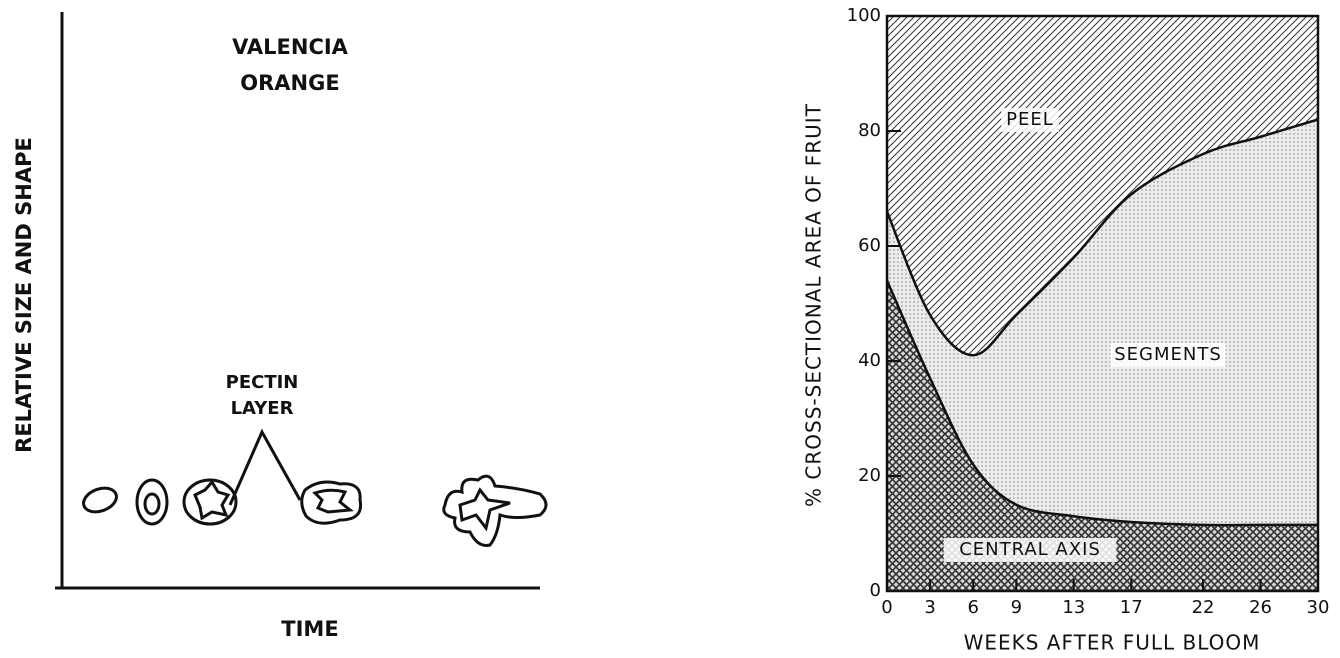 The height and width of the screenshot is (658, 1340). I want to click on y-axis-label: RELATIVE SIZE AND SHAPE, so click(24, 295).